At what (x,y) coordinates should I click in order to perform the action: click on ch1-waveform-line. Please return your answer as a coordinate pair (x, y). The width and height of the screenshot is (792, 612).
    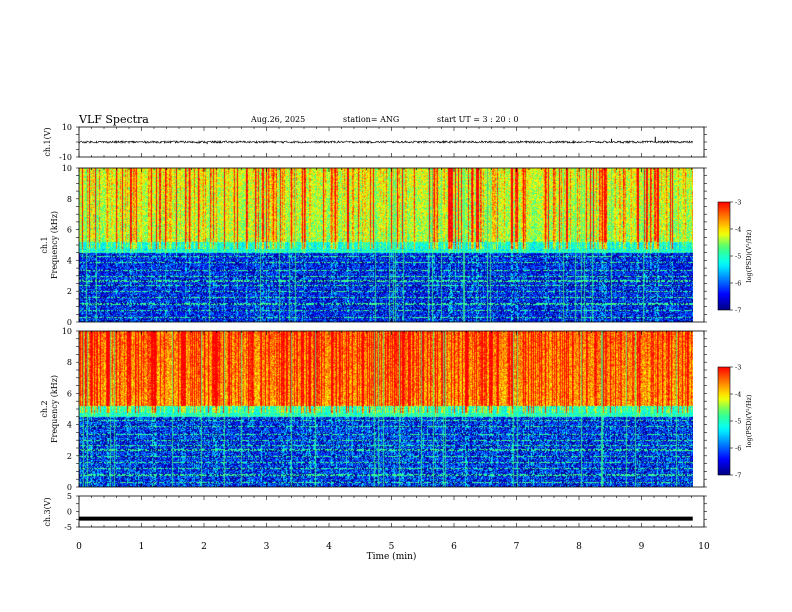
    Looking at the image, I should click on (385, 142).